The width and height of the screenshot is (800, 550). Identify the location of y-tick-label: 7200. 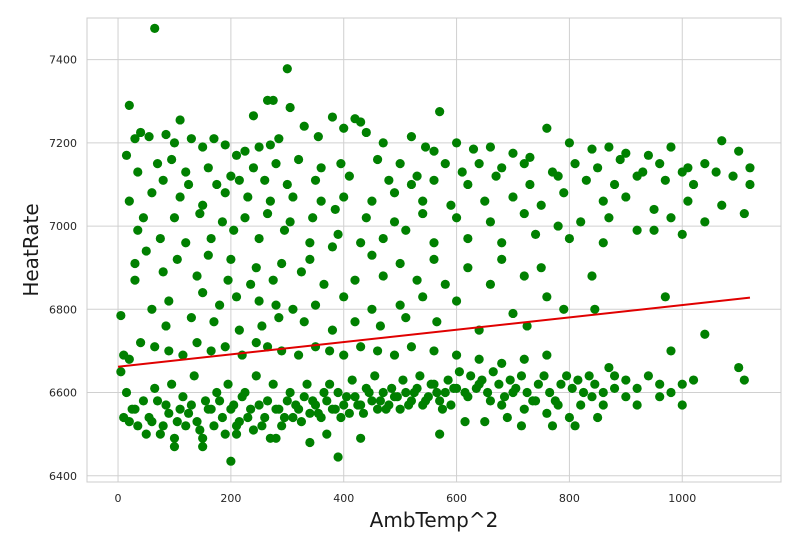
(63, 143).